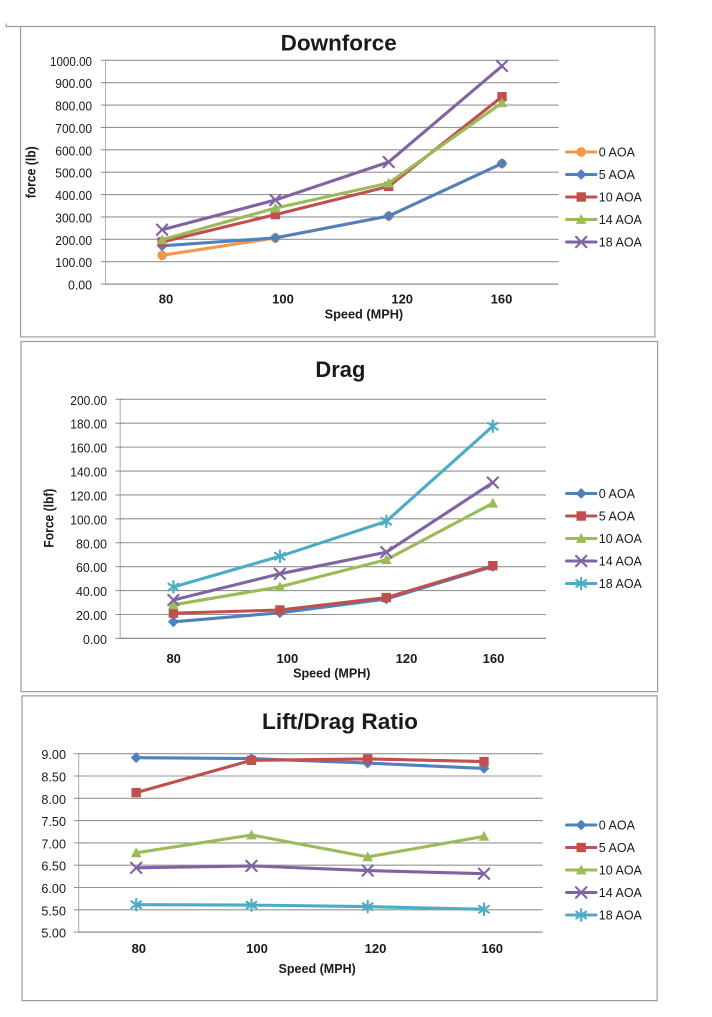 The image size is (712, 1017). What do you see at coordinates (53, 910) in the screenshot?
I see `svg-text: 5.50` at bounding box center [53, 910].